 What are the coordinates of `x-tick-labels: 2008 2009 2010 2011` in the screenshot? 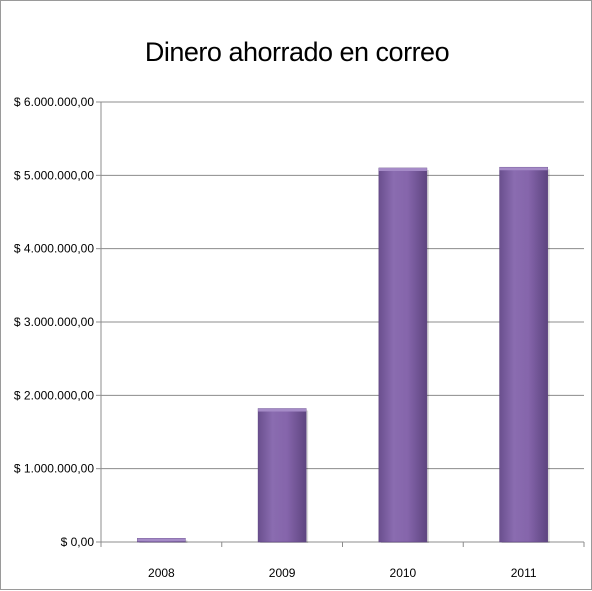 It's located at (342, 573).